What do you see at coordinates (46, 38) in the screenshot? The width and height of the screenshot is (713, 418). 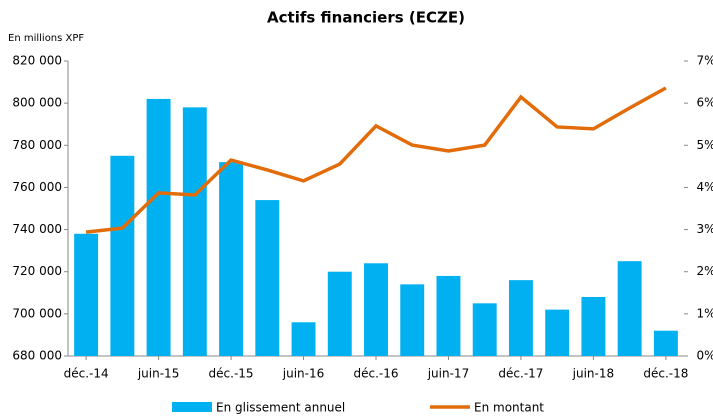 I see `y-axis-label: En millions XPF` at bounding box center [46, 38].